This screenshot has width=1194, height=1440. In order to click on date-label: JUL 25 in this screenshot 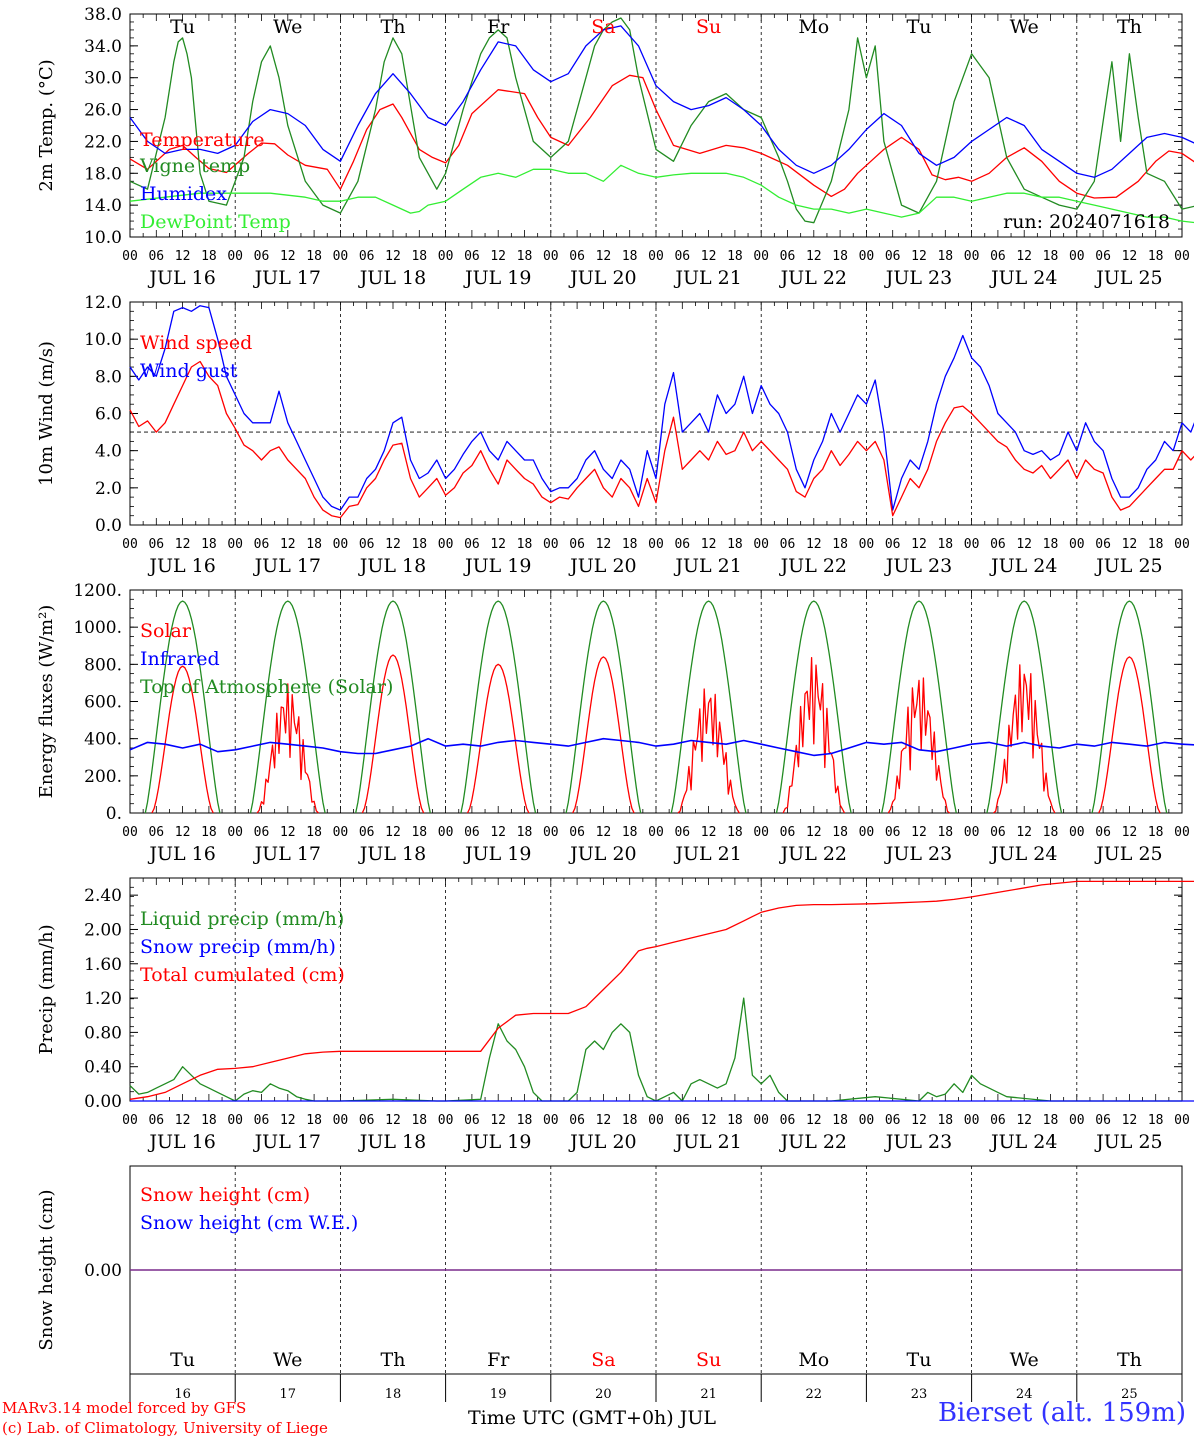, I will do `click(1128, 278)`.